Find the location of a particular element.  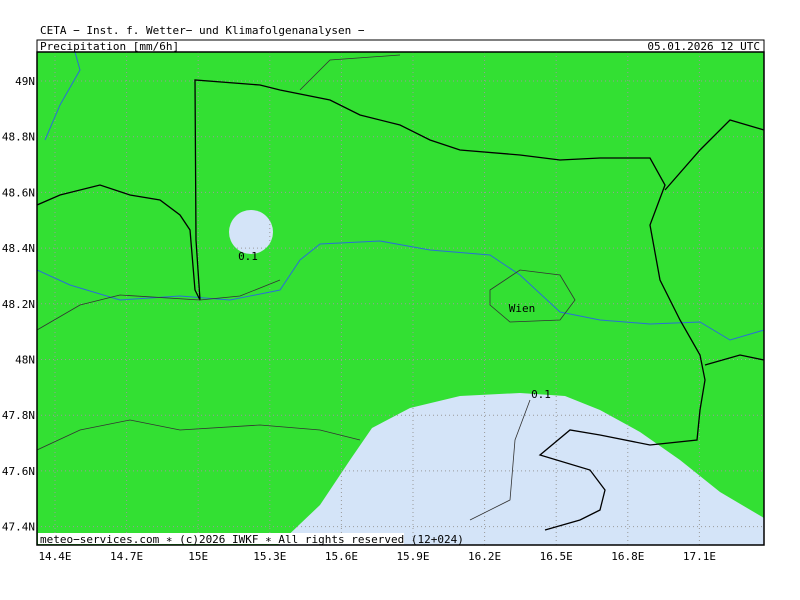

valid-time: 05.01.2026 12 UTC is located at coordinates (703, 46).